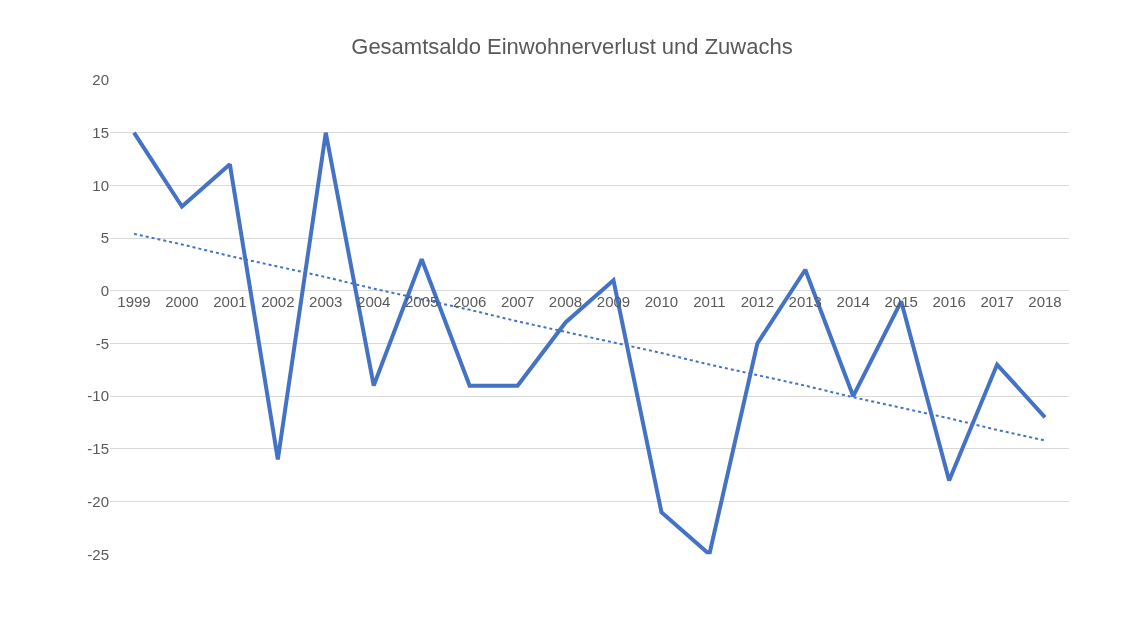 The height and width of the screenshot is (640, 1144). Describe the element at coordinates (757, 301) in the screenshot. I see `x-tick-label: 2012` at that location.